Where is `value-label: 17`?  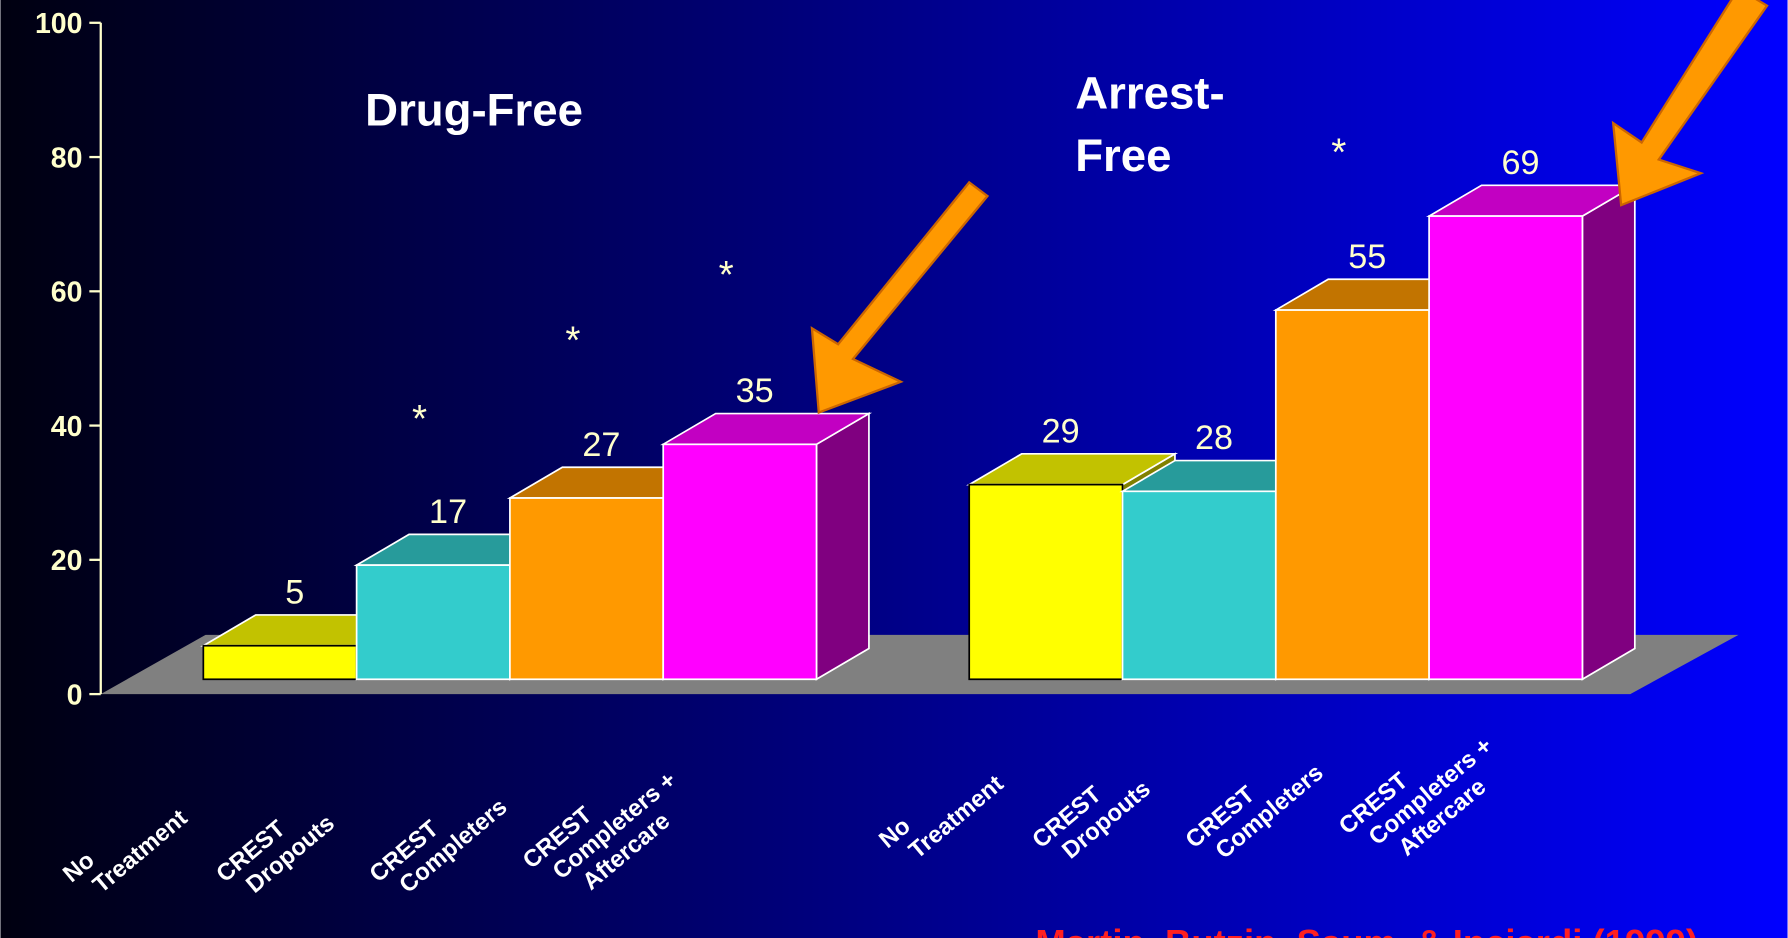
value-label: 17 is located at coordinates (448, 512).